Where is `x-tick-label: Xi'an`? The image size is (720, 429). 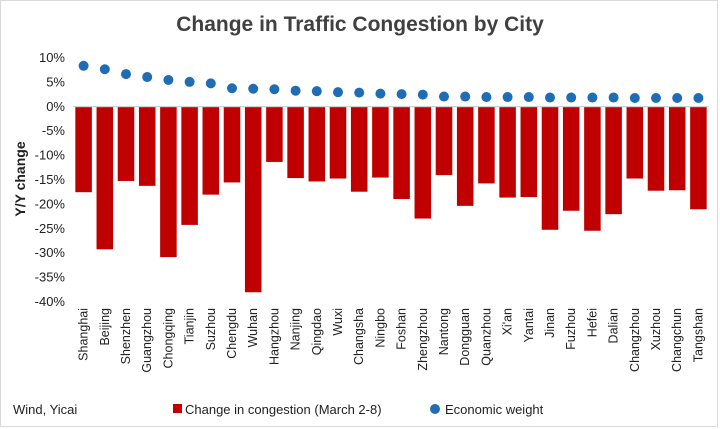
x-tick-label: Xi'an is located at coordinates (508, 321).